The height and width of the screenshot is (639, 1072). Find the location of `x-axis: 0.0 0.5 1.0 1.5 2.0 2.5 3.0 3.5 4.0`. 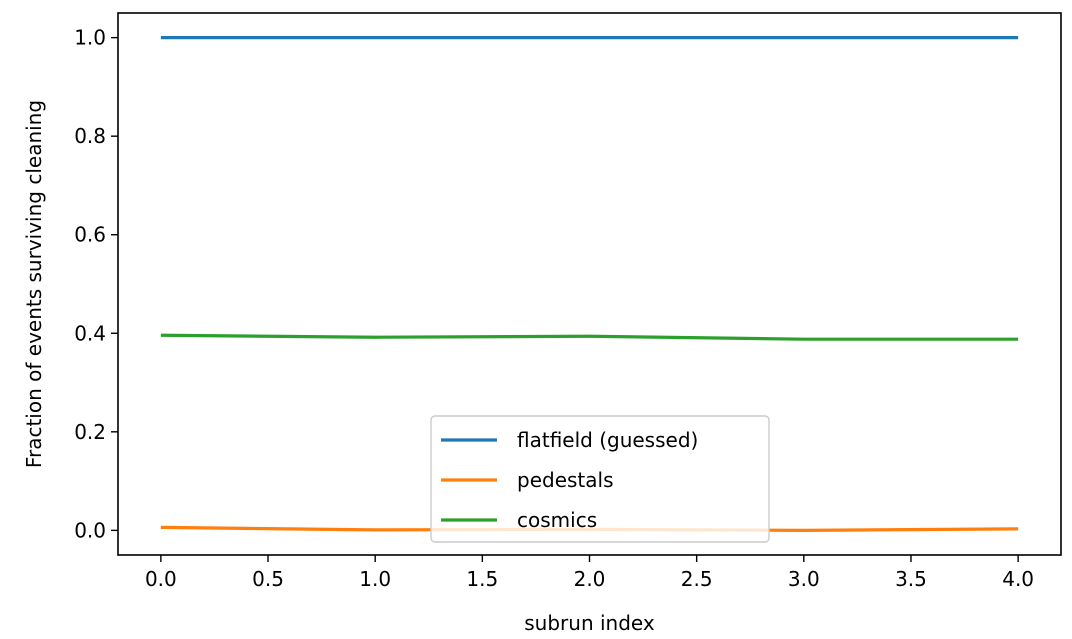

x-axis: 0.0 0.5 1.0 1.5 2.0 2.5 3.0 3.5 4.0 is located at coordinates (589, 573).